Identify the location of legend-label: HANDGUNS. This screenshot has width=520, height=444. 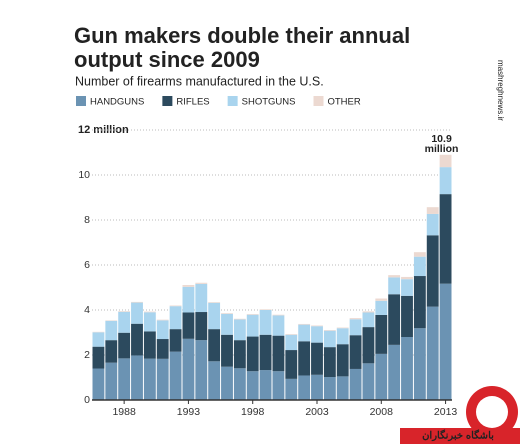
(117, 102).